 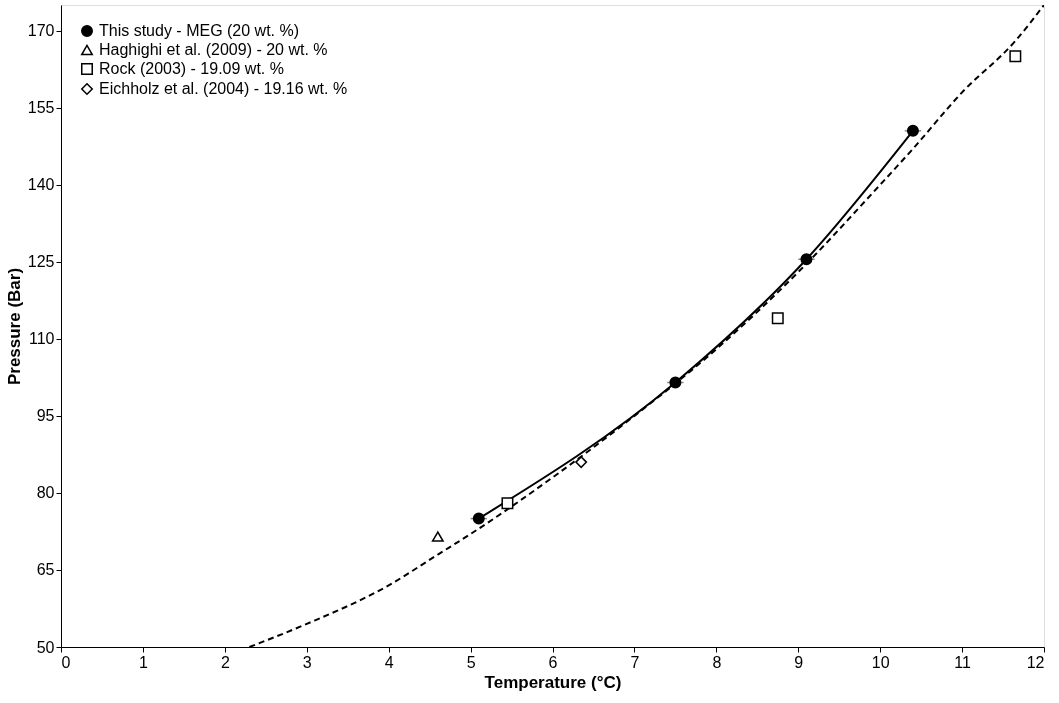 I want to click on legend-label: Eichholz et al. (2004) - 19.16 wt. %, so click(x=223, y=88).